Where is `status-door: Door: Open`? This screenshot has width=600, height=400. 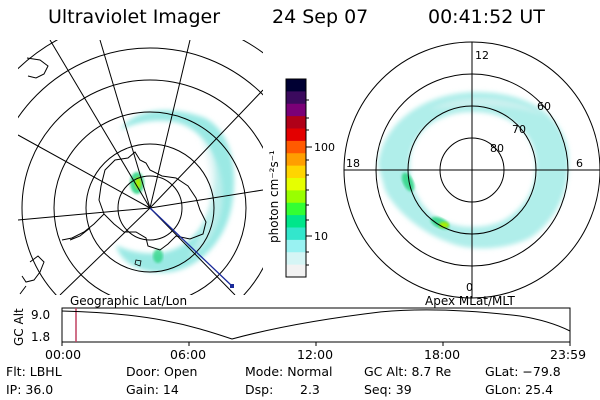
status-door: Door: Open is located at coordinates (162, 371).